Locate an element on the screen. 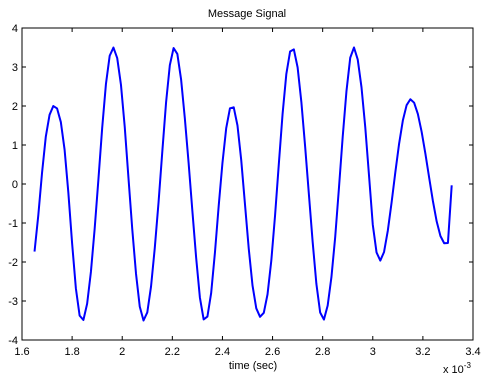  x-tick-label: 2.2 is located at coordinates (172, 352).